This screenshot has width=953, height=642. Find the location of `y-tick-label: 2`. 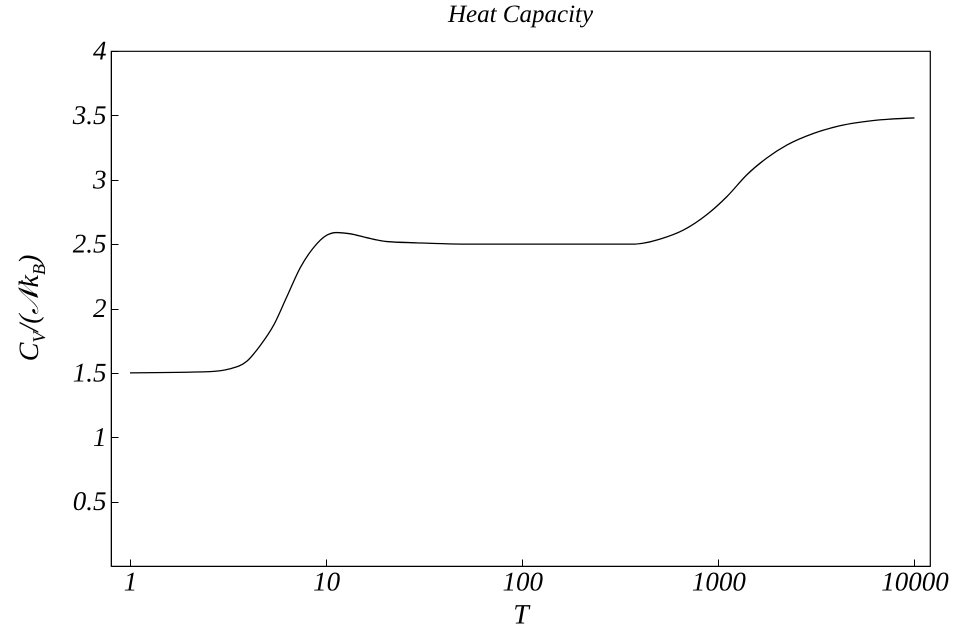

y-tick-label: 2 is located at coordinates (99, 308).